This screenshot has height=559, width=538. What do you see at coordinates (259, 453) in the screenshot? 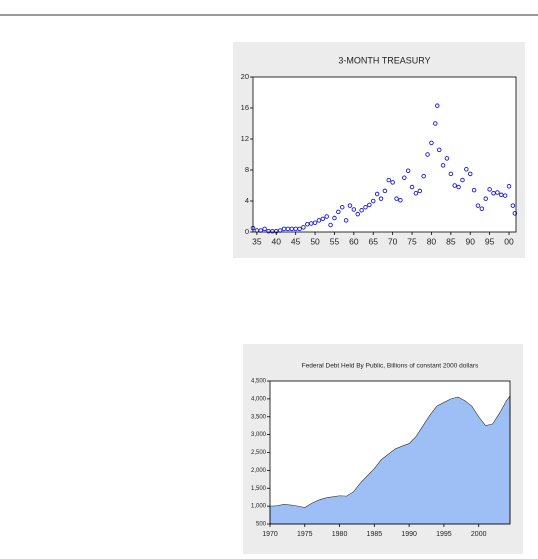
I see `y-tick-label: 2,500` at bounding box center [259, 453].